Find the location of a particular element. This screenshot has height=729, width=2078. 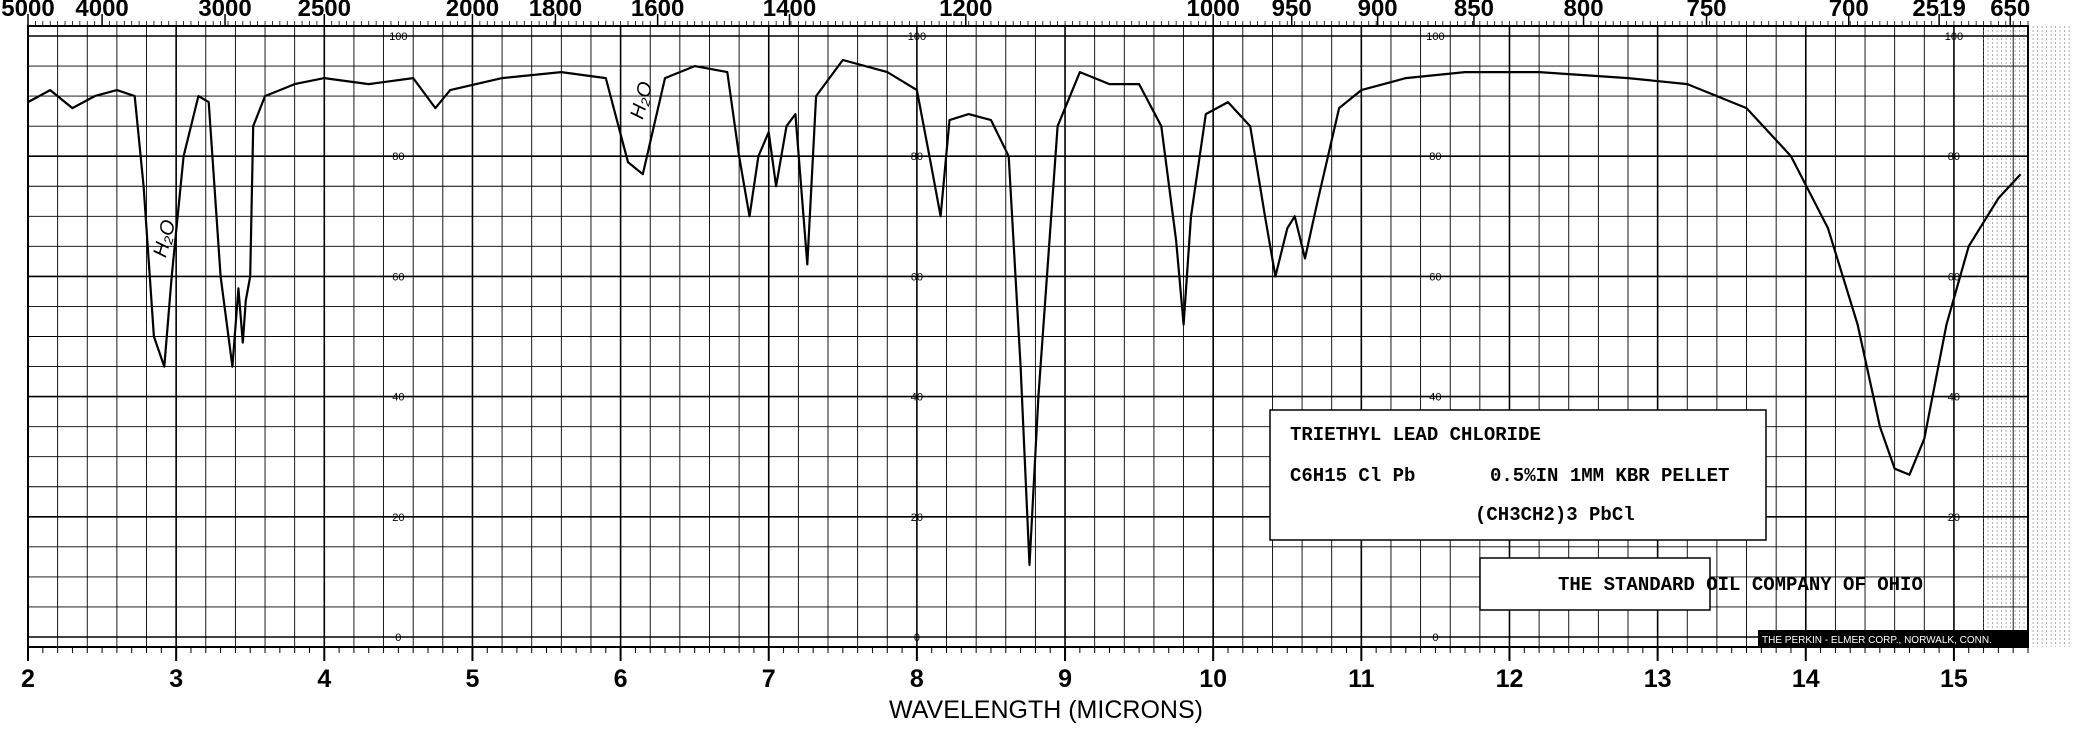

x-axis-title: WAVELENGTH (MICRONS) is located at coordinates (1046, 710).